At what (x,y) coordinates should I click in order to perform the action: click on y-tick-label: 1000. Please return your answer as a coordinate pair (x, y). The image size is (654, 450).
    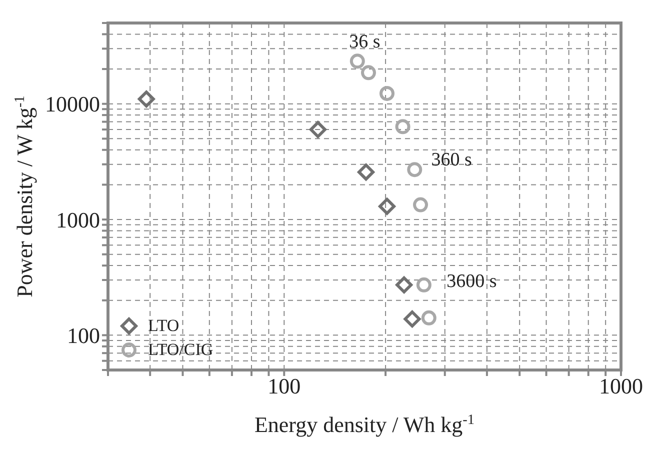
    Looking at the image, I should click on (78, 219).